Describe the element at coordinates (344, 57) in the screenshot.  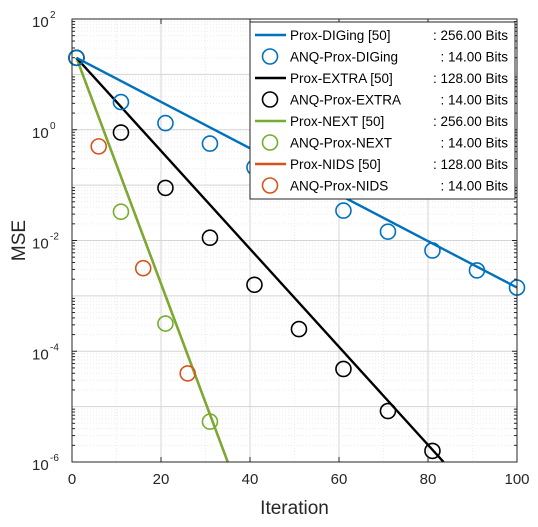
I see `legend-series-name: ANQ-Prox-DIGing` at that location.